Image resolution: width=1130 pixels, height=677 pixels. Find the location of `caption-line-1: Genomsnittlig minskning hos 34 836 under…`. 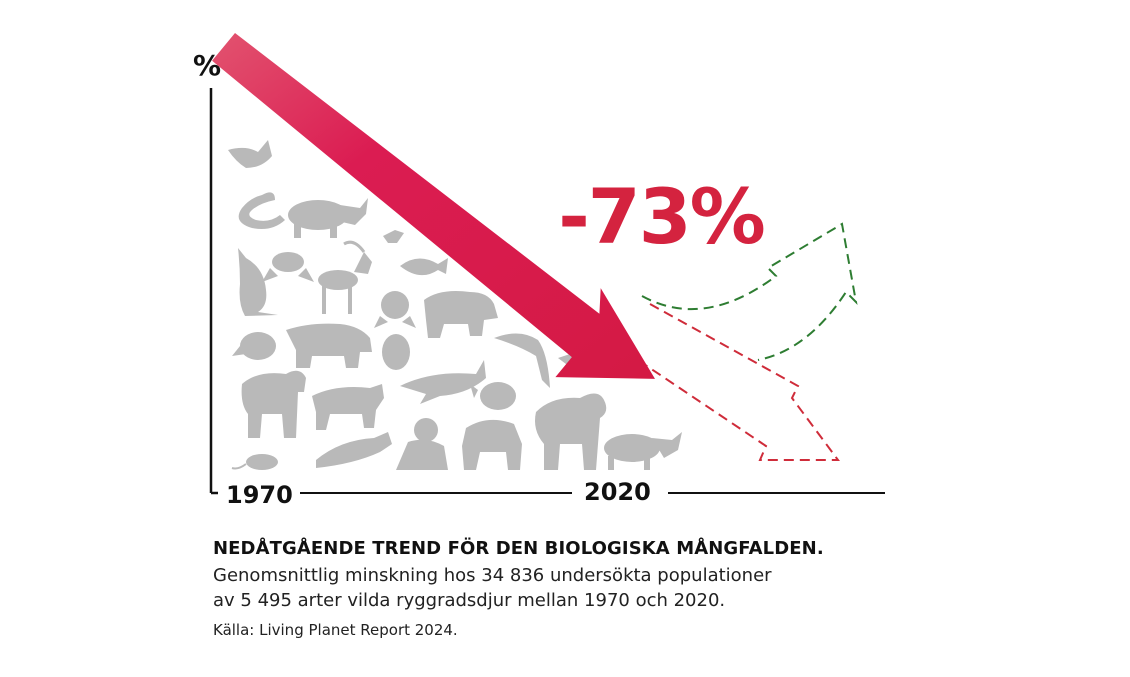

caption-line-1: Genomsnittlig minskning hos 34 836 under… is located at coordinates (492, 575).